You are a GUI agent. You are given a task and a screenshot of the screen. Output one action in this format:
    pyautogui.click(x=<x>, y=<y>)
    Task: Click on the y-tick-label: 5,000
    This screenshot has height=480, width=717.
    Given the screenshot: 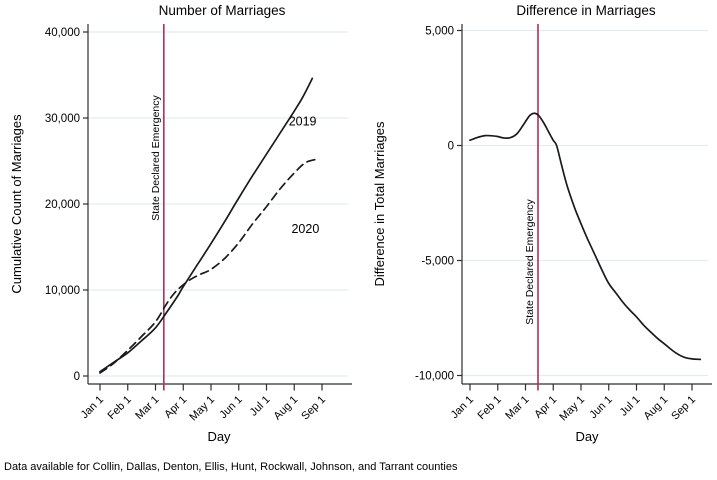 What is the action you would take?
    pyautogui.click(x=439, y=32)
    